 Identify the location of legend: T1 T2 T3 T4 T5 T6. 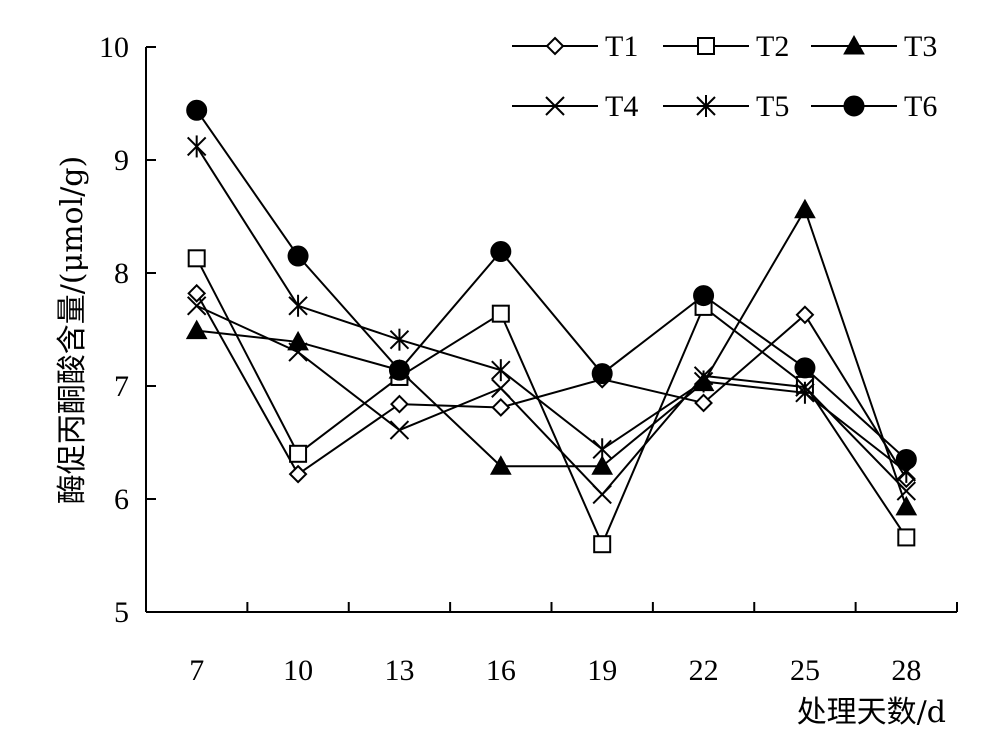
(724, 76).